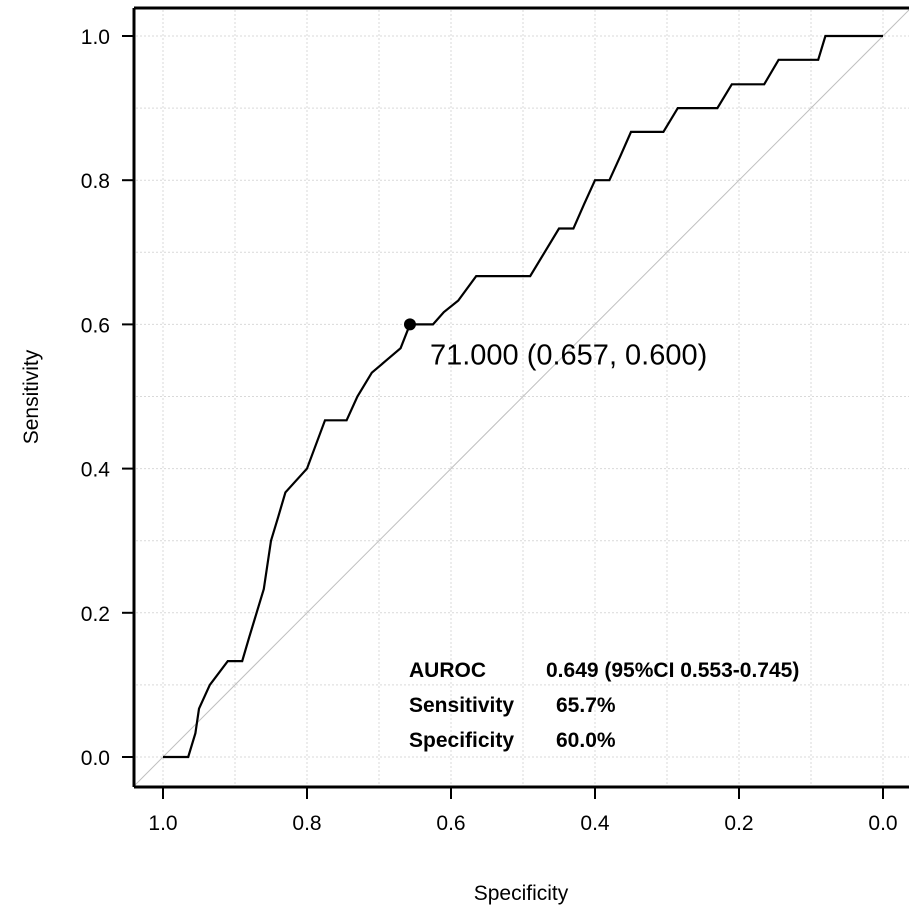 The image size is (909, 910). I want to click on sensitivity-label: Sensitivity, so click(461, 705).